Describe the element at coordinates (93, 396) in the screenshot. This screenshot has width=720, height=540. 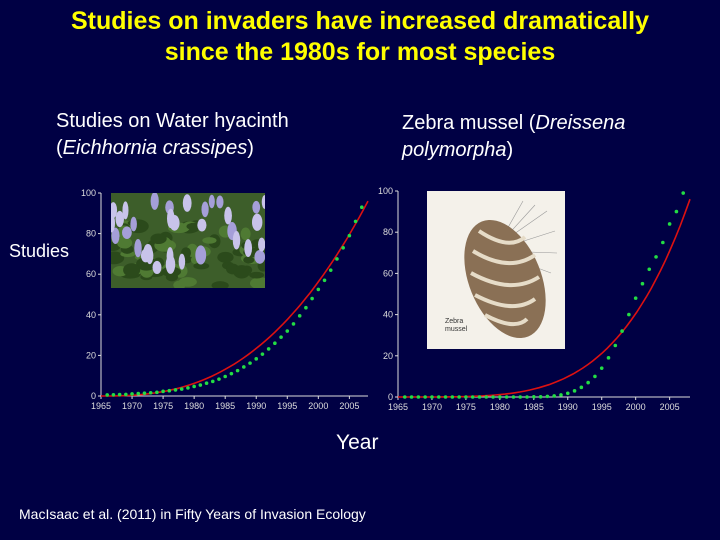
I see `hyacinth-y-tick-label: 0` at that location.